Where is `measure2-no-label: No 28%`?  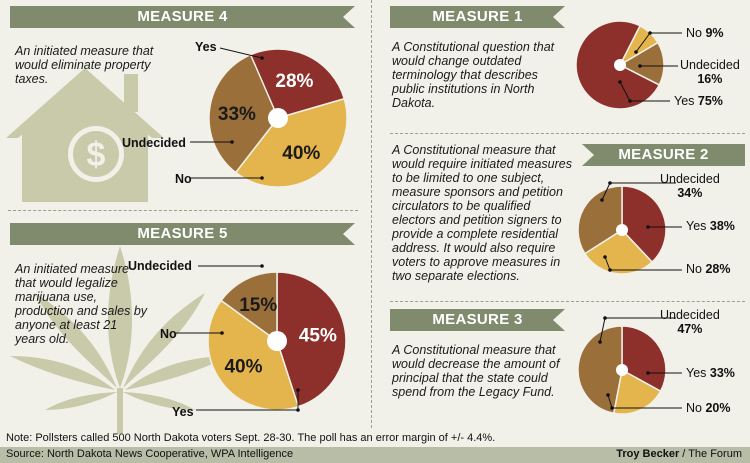
measure2-no-label: No 28% is located at coordinates (708, 269).